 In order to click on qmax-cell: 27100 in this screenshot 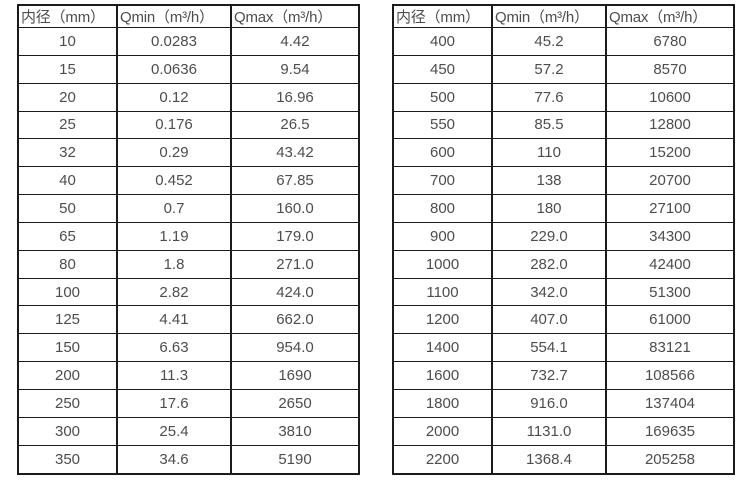, I will do `click(670, 208)`.